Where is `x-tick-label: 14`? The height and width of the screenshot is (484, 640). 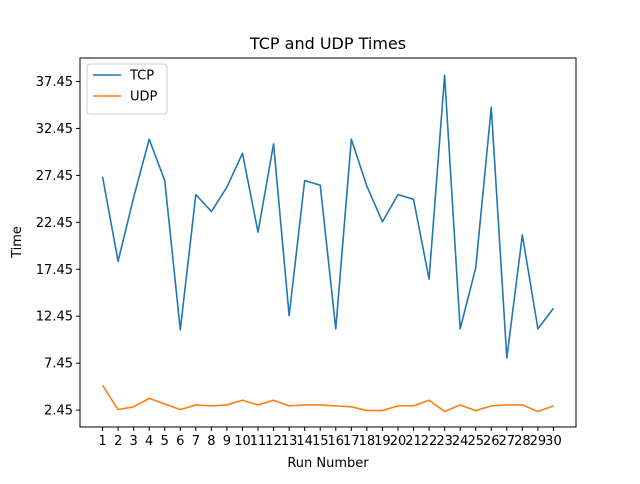 x-tick-label: 14 is located at coordinates (304, 441).